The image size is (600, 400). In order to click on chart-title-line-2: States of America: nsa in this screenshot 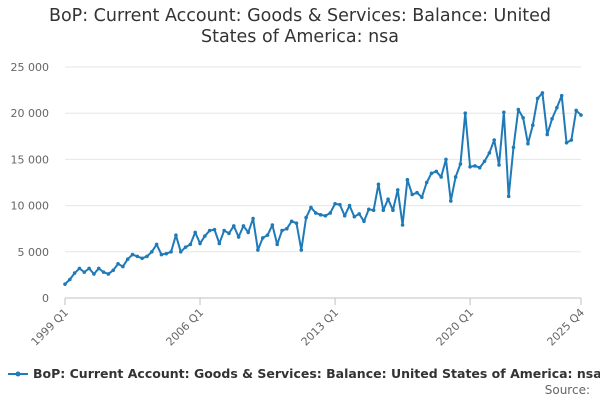, I will do `click(299, 37)`.